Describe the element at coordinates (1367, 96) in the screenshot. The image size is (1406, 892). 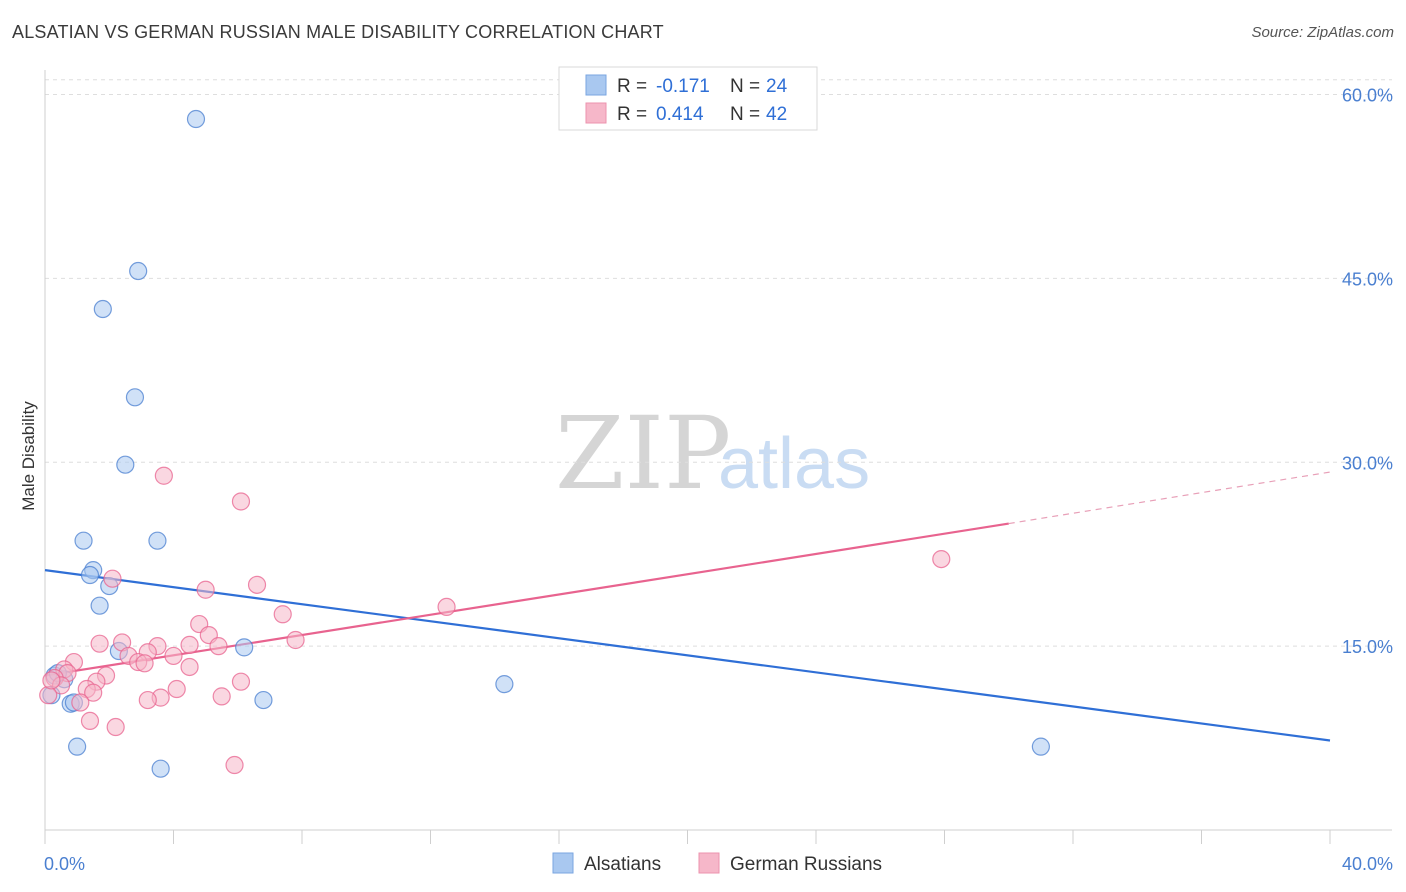
I see `y-tick-label-60: 60.0%` at that location.